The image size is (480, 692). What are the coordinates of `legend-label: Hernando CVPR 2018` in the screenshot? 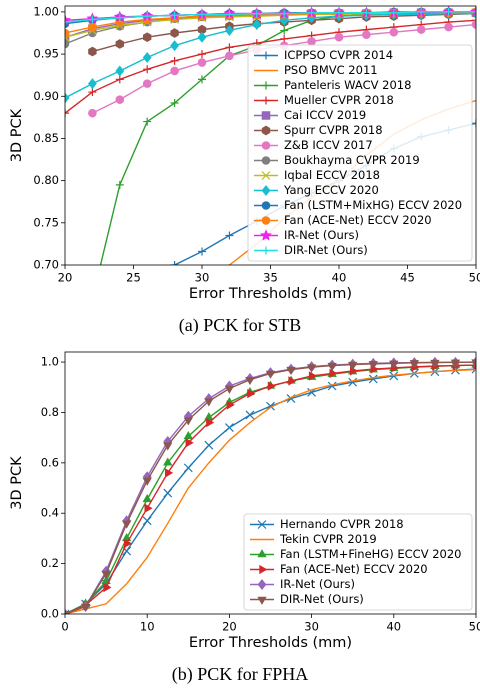 It's located at (342, 524).